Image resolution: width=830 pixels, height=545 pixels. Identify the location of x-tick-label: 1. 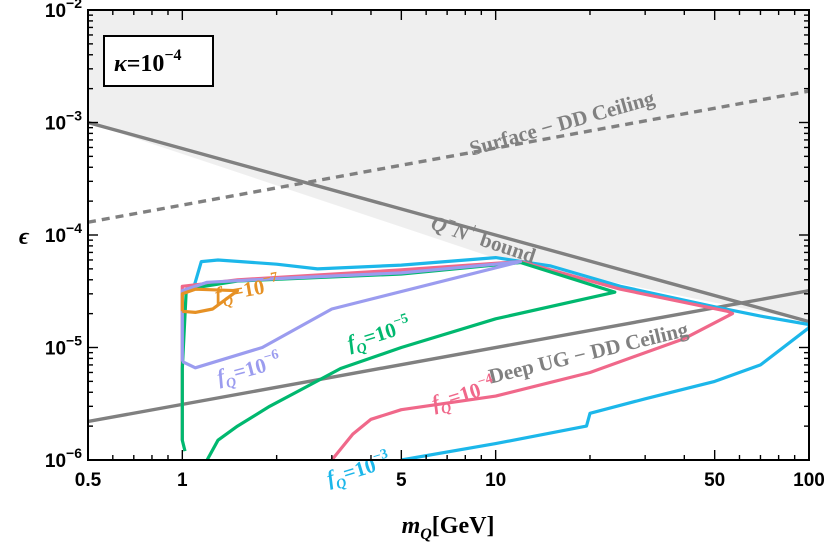
(182, 480).